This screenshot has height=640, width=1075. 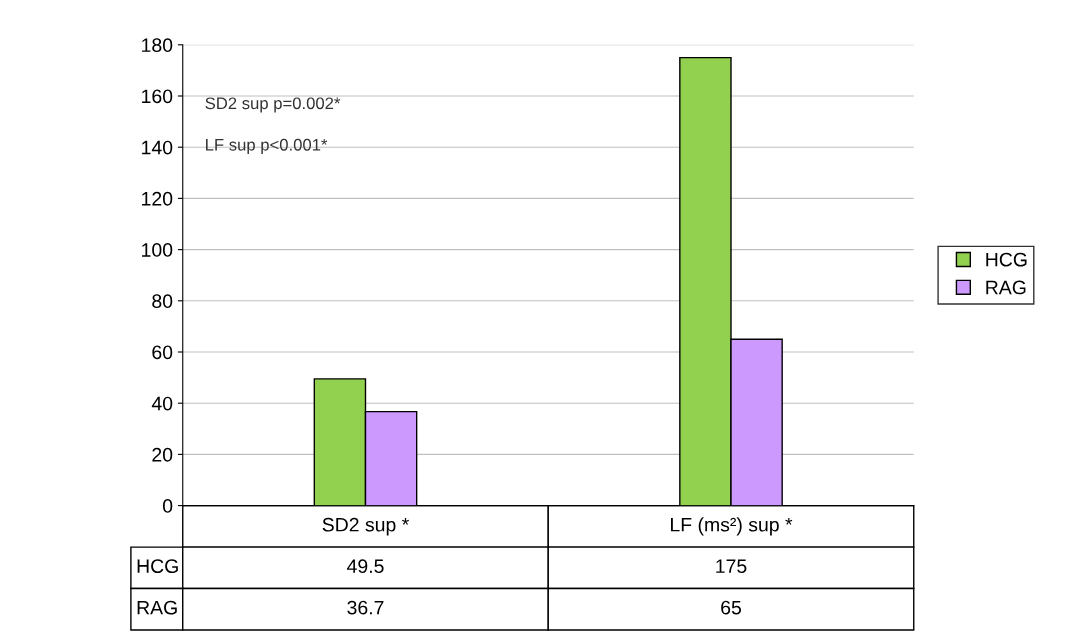 I want to click on y-tick-label: 80, so click(x=162, y=301).